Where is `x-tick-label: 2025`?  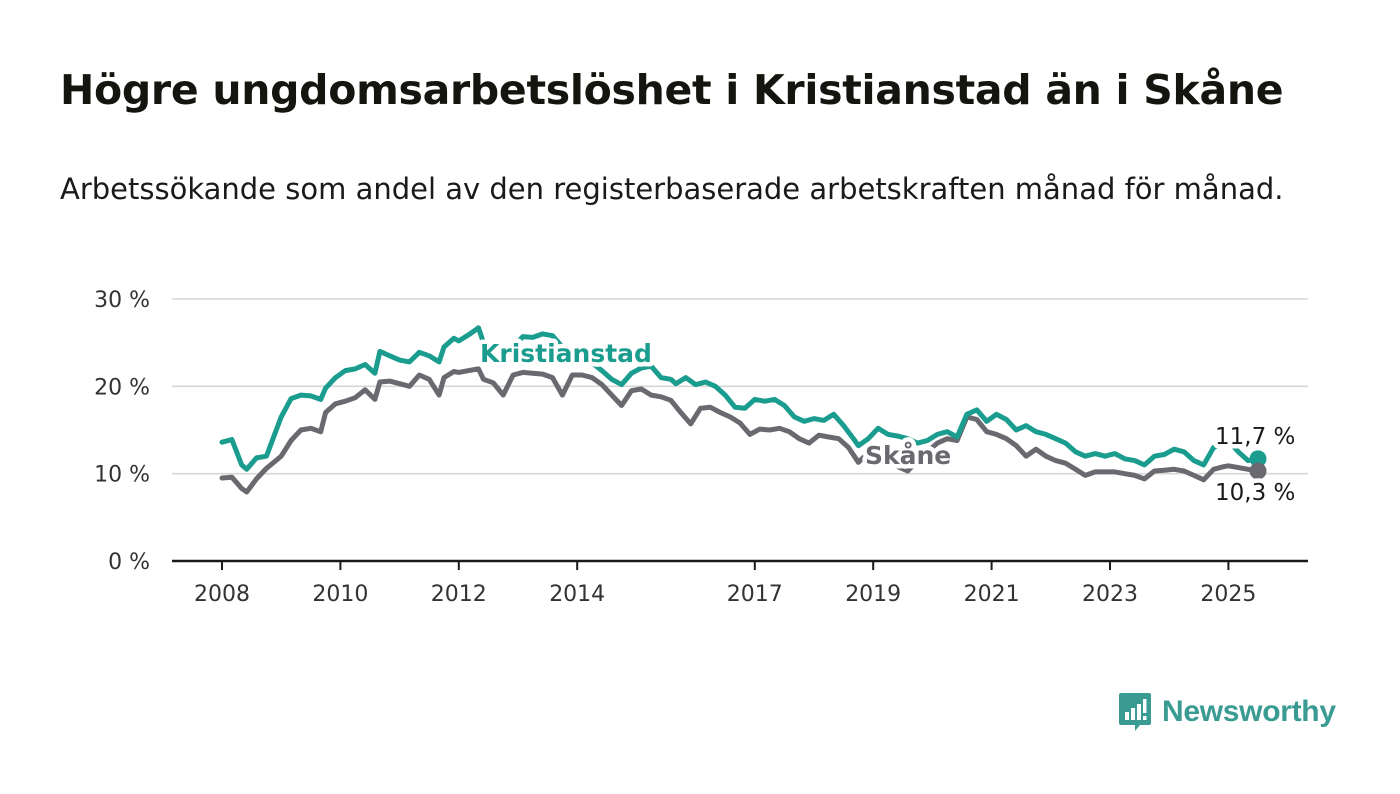 x-tick-label: 2025 is located at coordinates (1228, 594).